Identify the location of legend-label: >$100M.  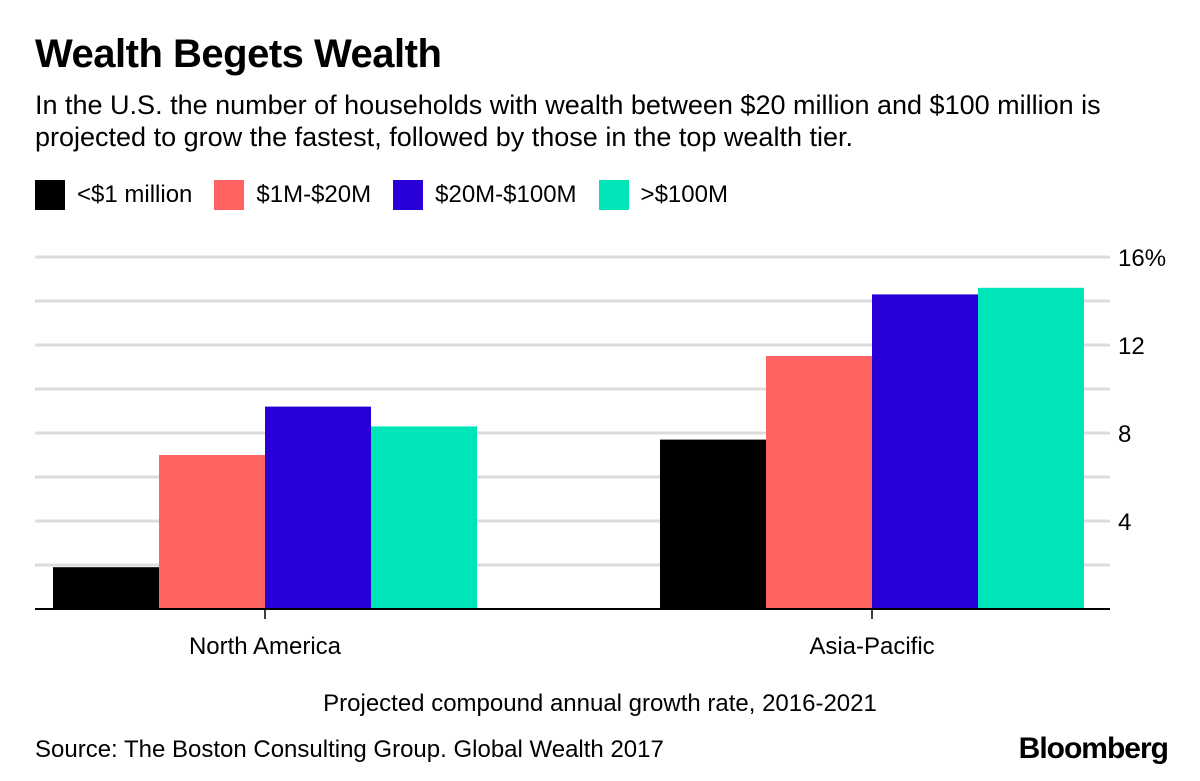
(684, 194).